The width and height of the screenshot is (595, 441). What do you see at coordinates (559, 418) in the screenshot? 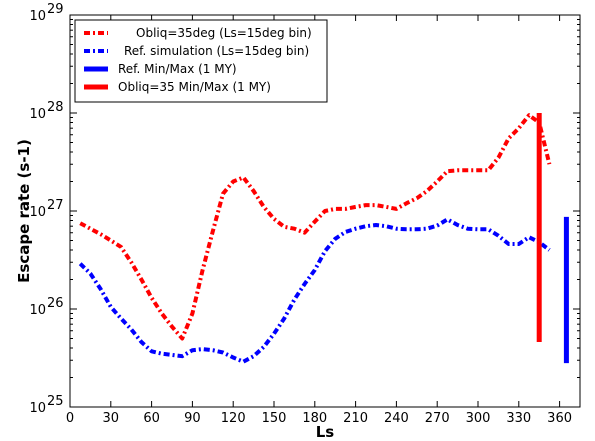
I see `x-tick-label: 360` at bounding box center [559, 418].